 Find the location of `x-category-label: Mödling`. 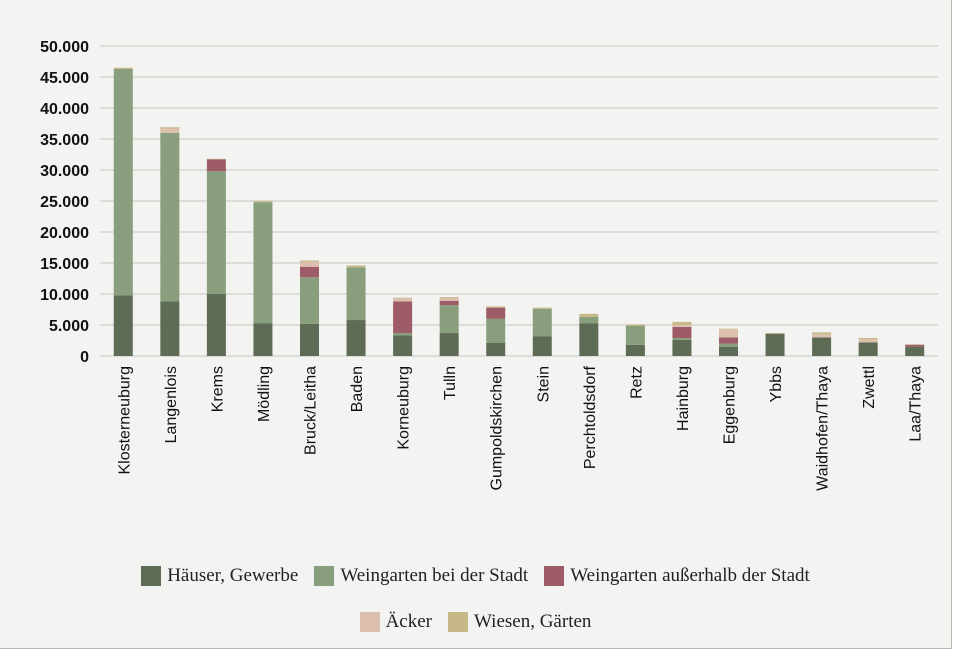

x-category-label: Mödling is located at coordinates (264, 394).